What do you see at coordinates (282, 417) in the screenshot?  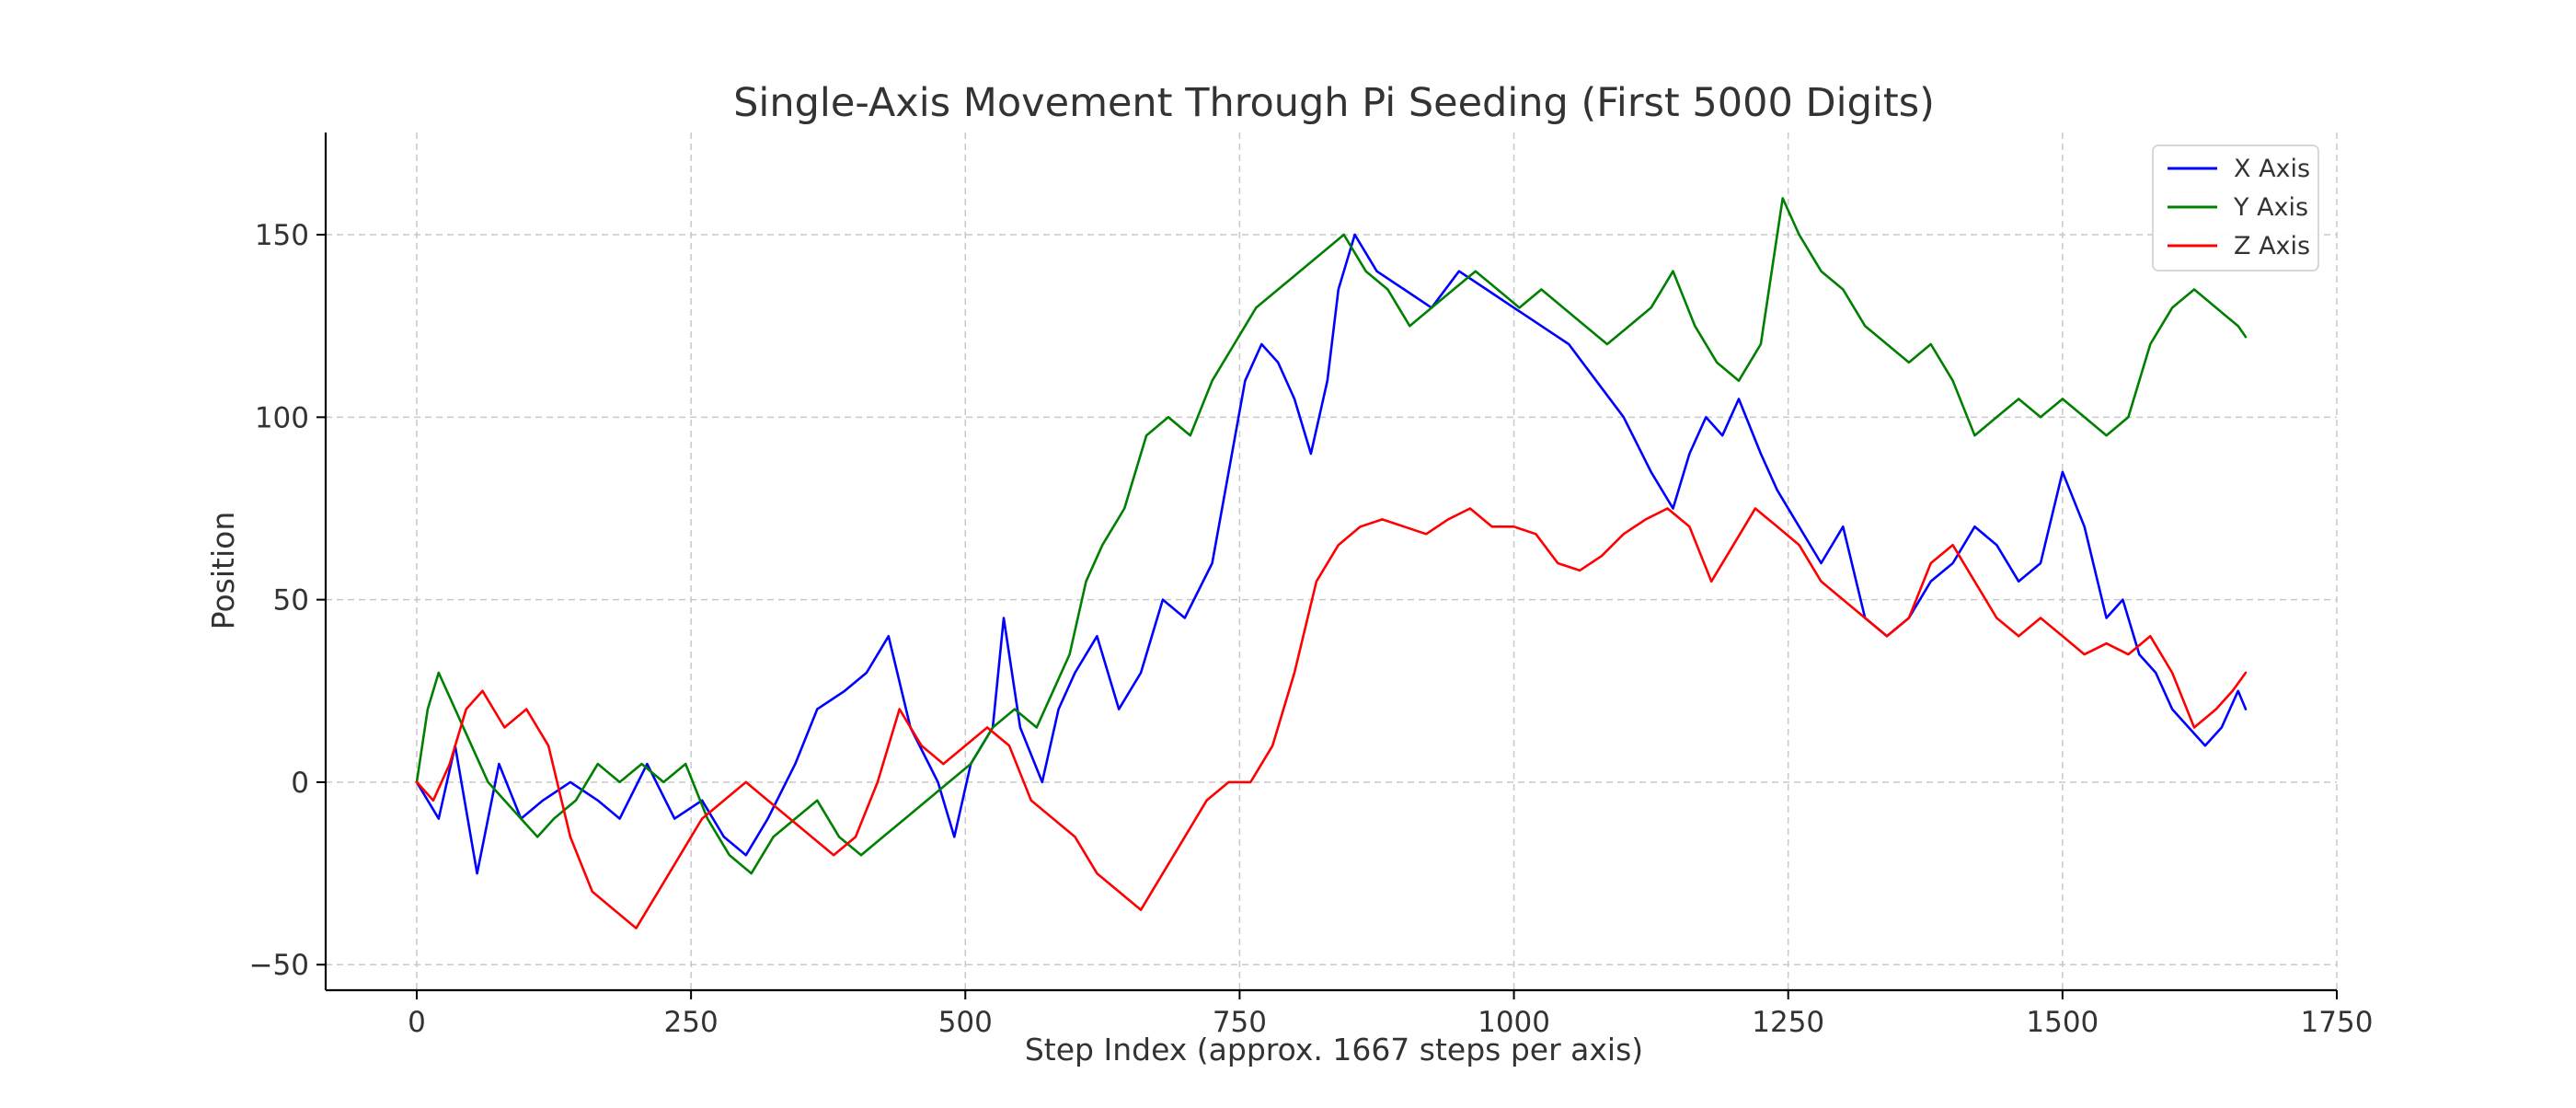 I see `y-tick-label: 100` at bounding box center [282, 417].